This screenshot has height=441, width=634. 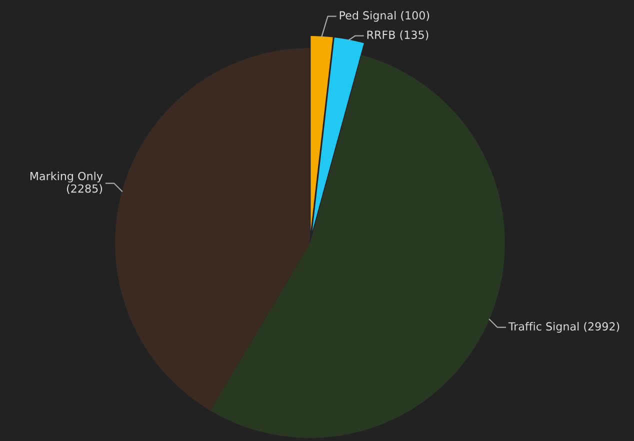 I want to click on slice-label: Traffic Signal (2992), so click(x=564, y=327).